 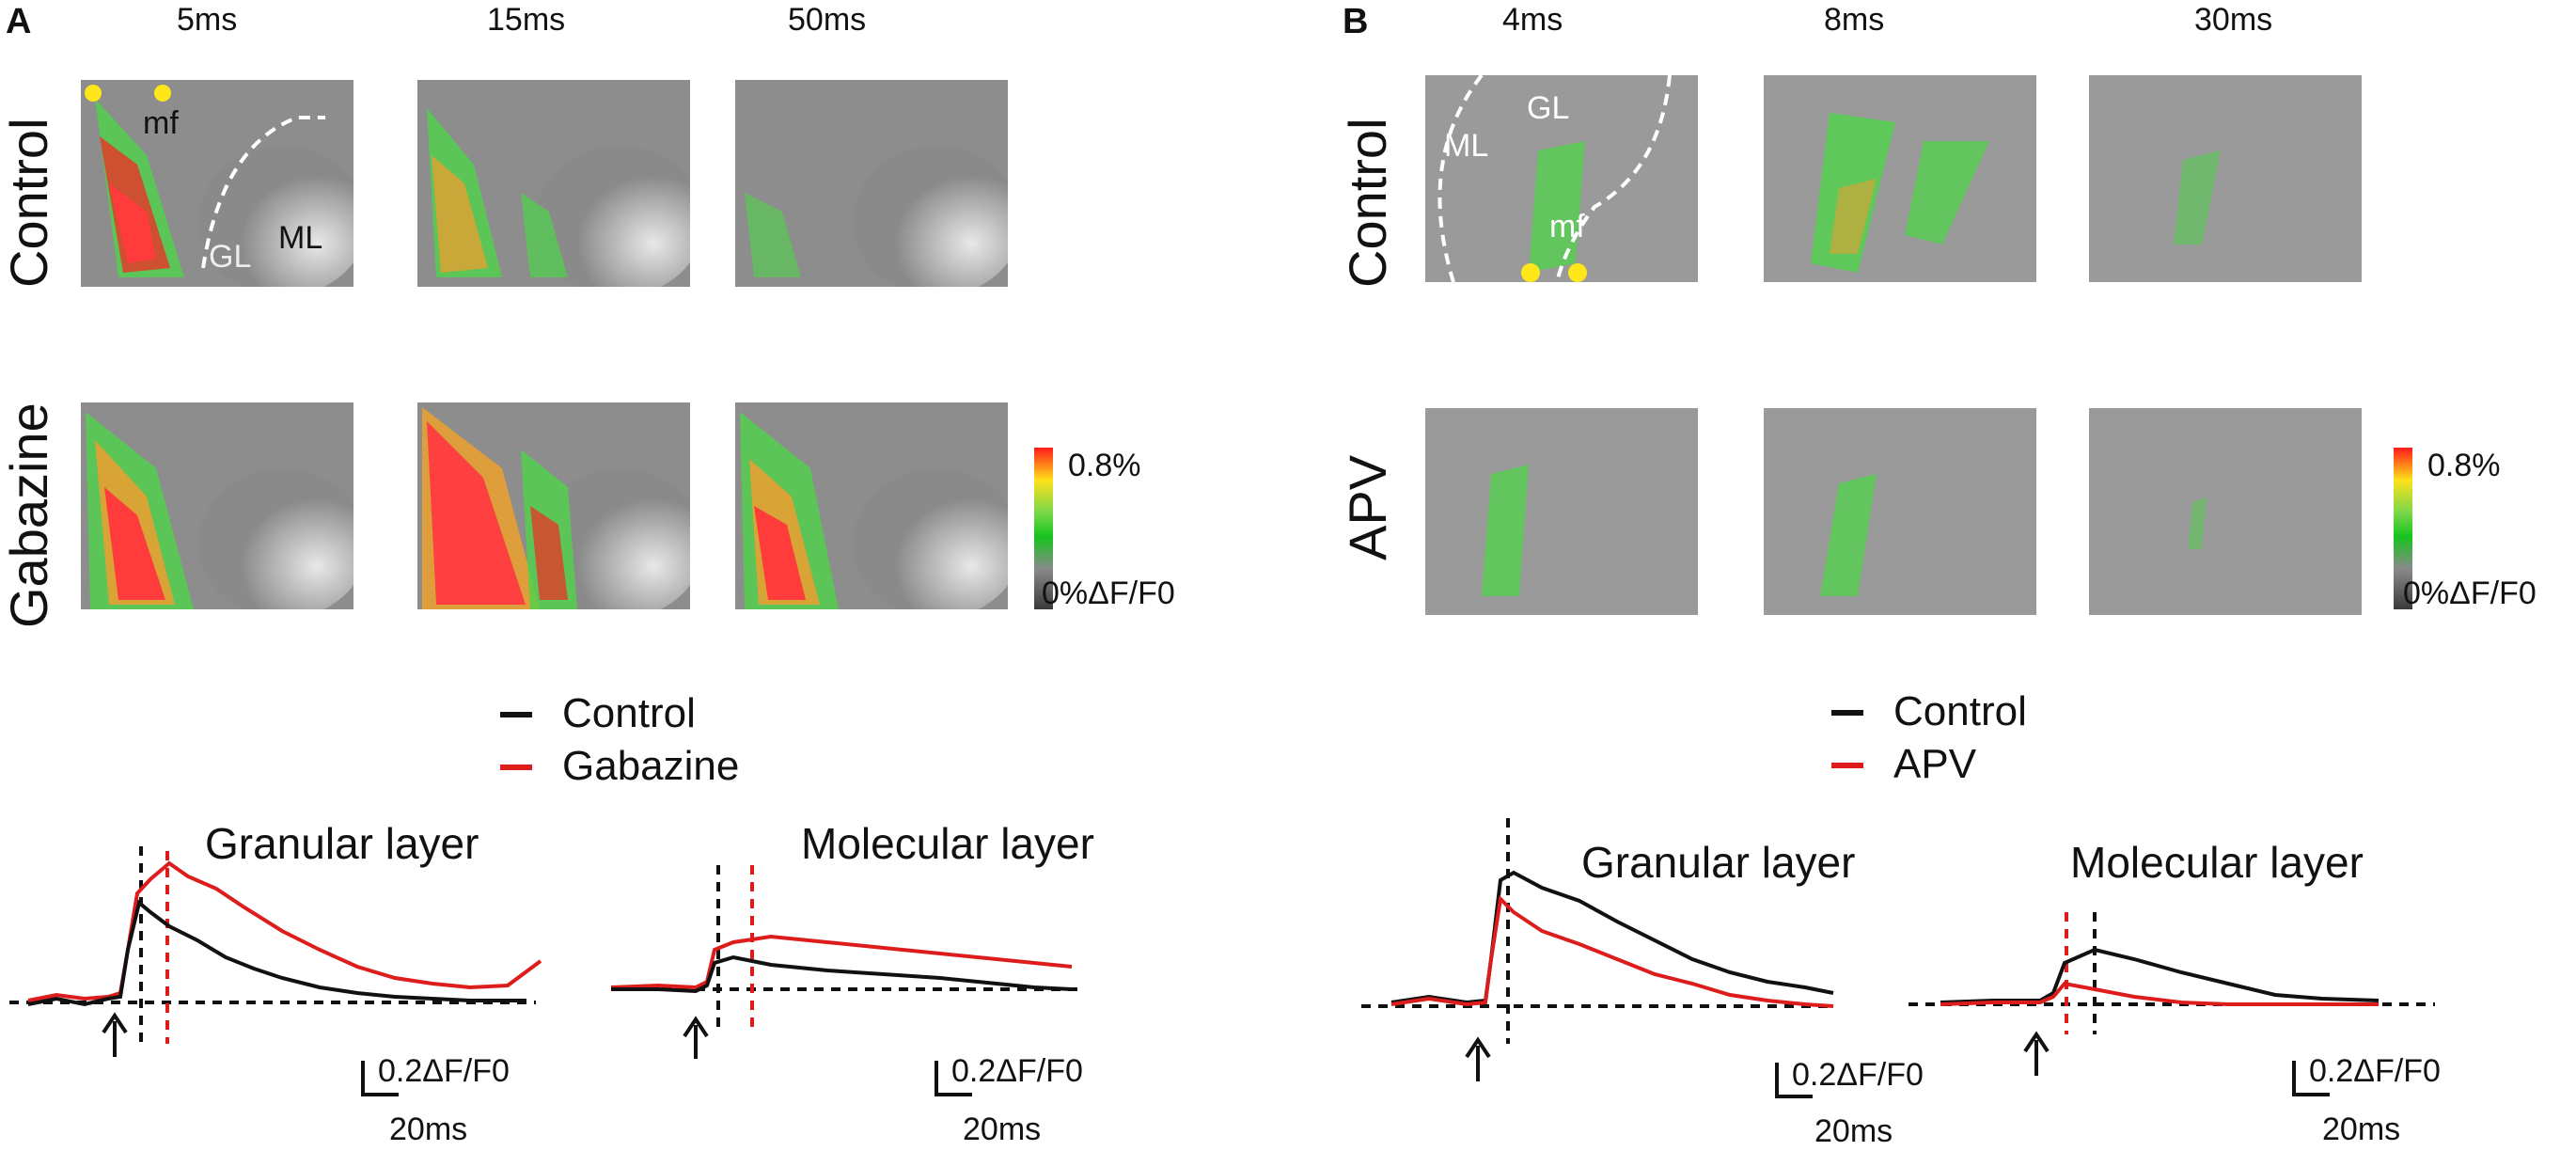 I want to click on image-b-apv-30ms, so click(x=2226, y=512).